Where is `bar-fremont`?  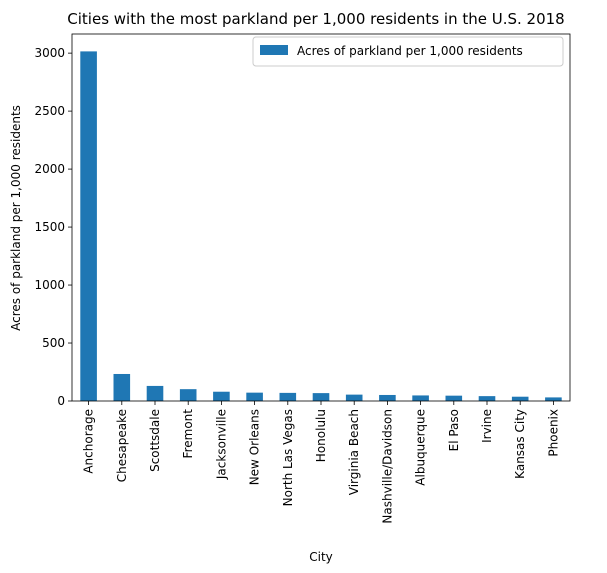
bar-fremont is located at coordinates (188, 395).